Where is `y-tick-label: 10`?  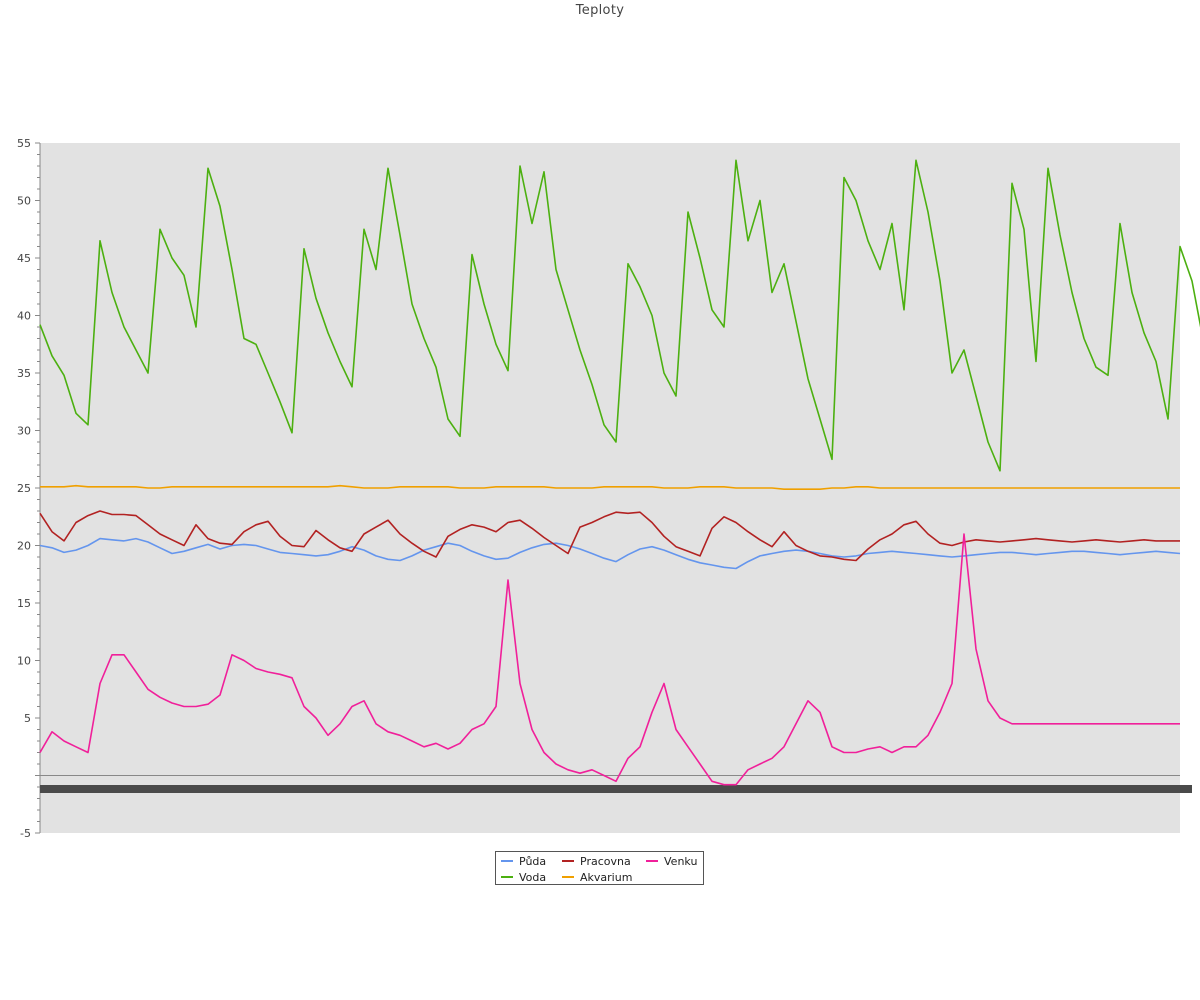
y-tick-label: 10 is located at coordinates (24, 661).